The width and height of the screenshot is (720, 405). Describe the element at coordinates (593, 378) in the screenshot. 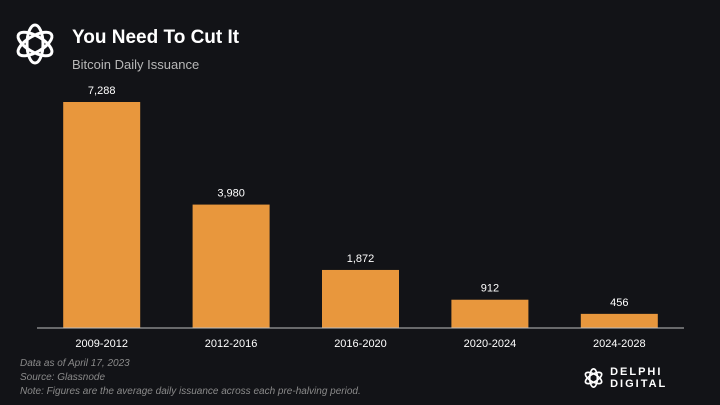

I see `delphi-brand-icon` at that location.